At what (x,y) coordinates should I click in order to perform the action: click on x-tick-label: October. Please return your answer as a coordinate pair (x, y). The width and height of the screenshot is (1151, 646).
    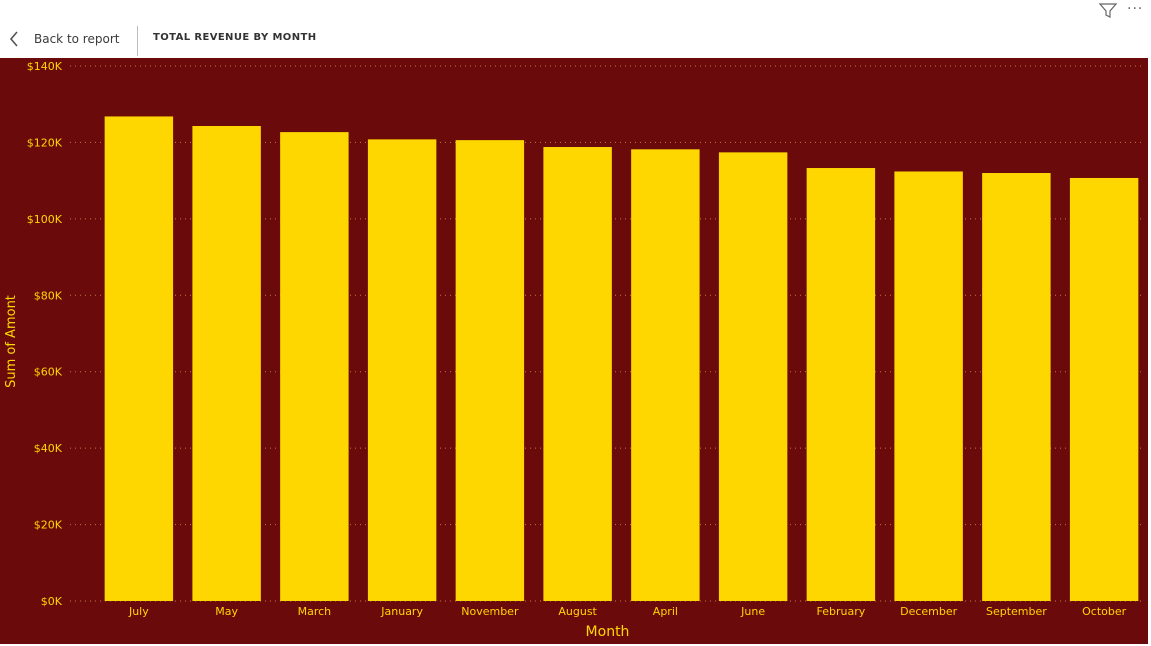
    Looking at the image, I should click on (1104, 611).